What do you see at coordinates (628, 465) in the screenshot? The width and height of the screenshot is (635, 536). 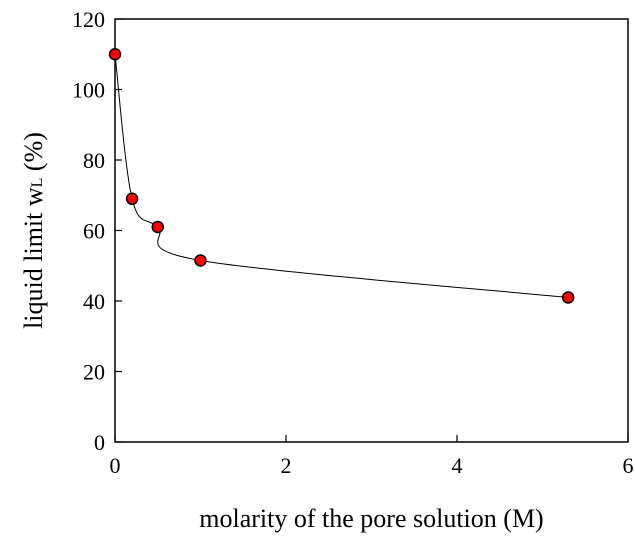 I see `x-tick-label: 6` at bounding box center [628, 465].